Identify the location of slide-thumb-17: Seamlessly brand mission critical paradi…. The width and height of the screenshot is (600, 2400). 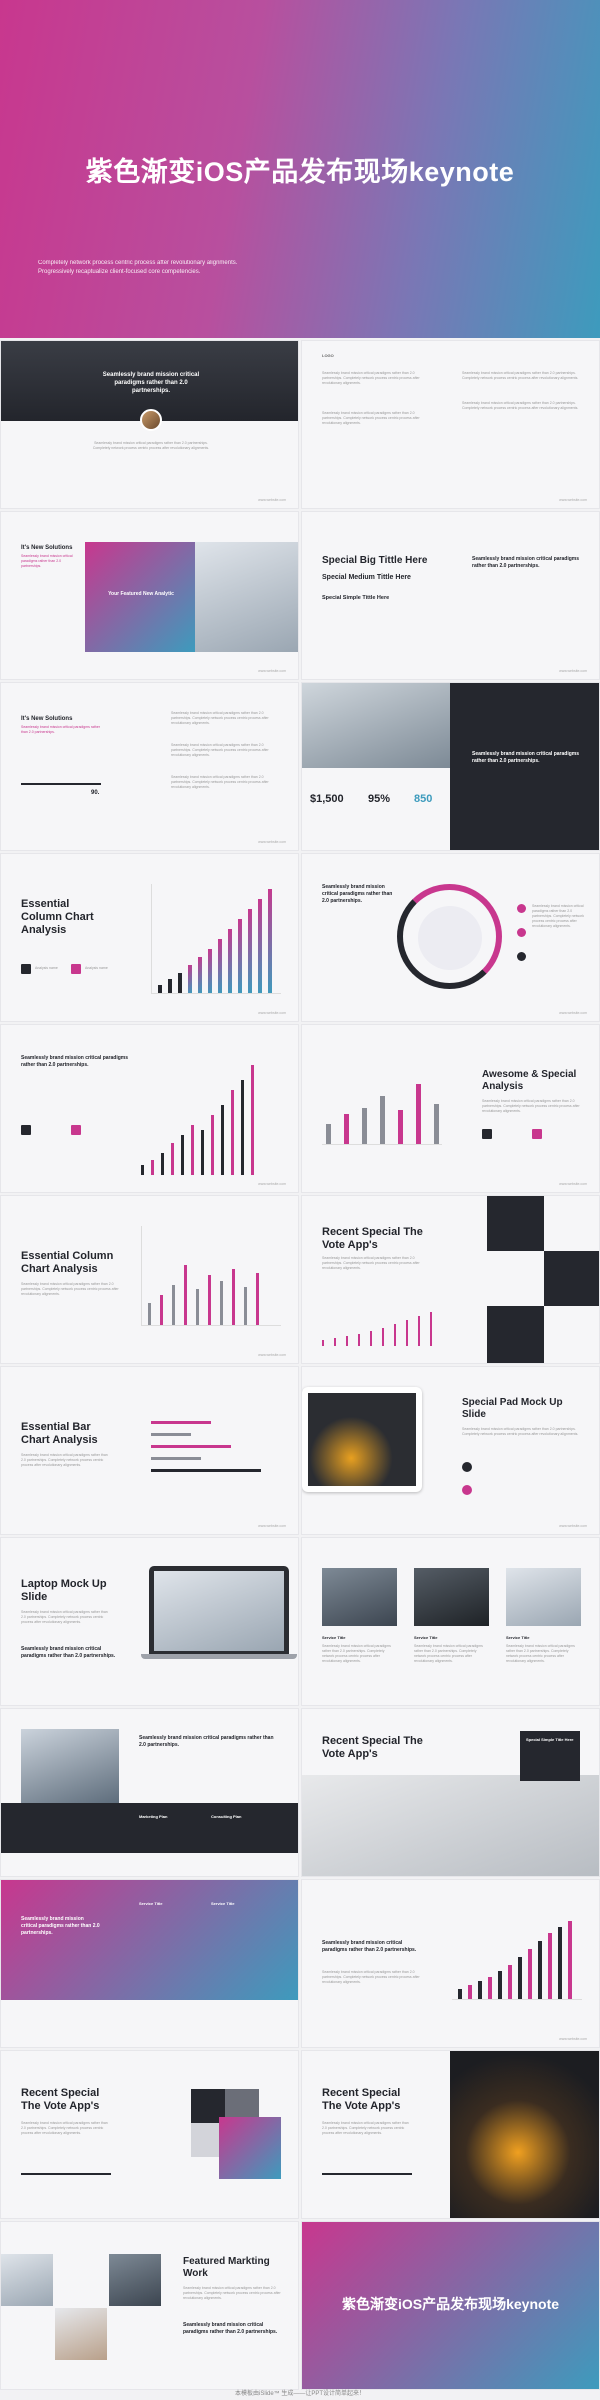
(149, 1792).